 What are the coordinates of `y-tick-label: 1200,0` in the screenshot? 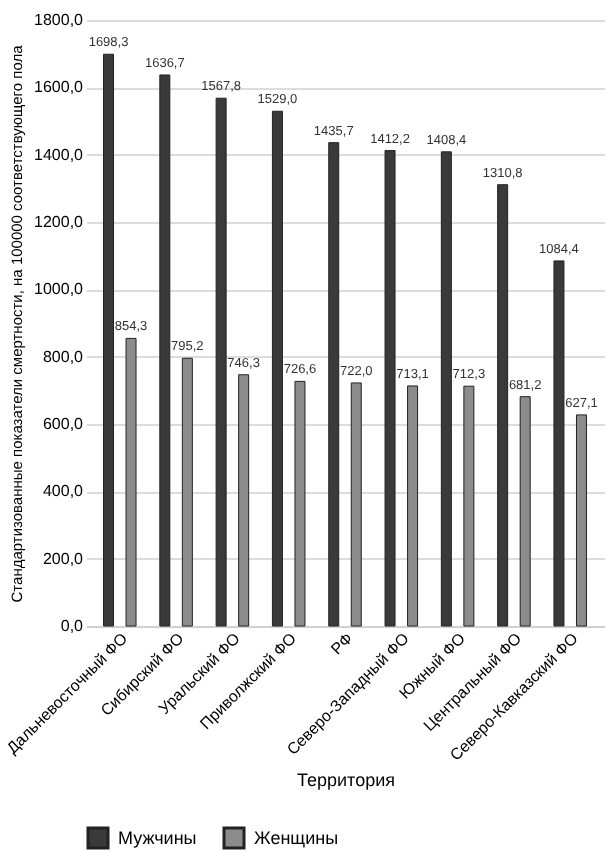 It's located at (59, 222).